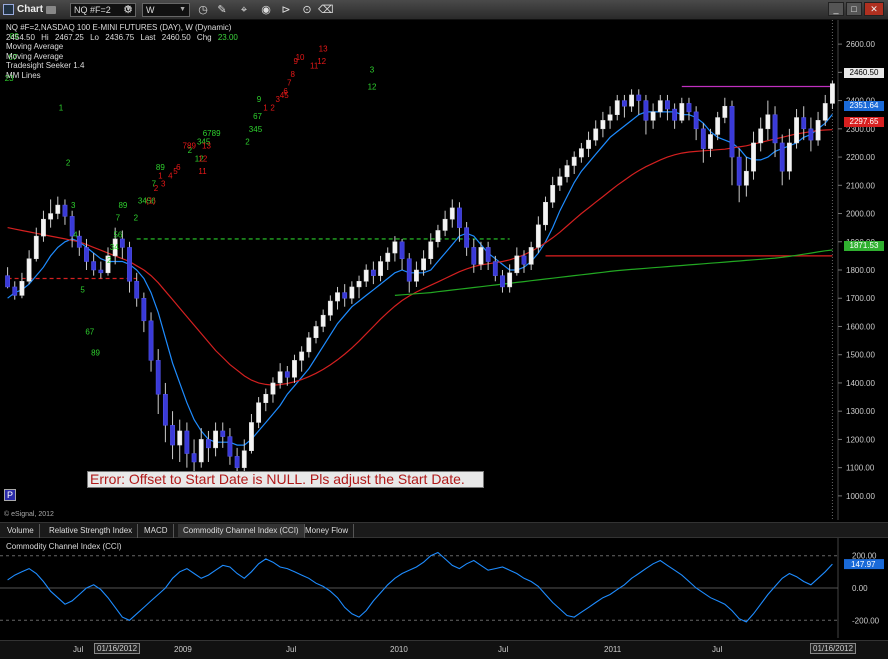  What do you see at coordinates (156, 531) in the screenshot?
I see `tab-macd: MACD` at bounding box center [156, 531].